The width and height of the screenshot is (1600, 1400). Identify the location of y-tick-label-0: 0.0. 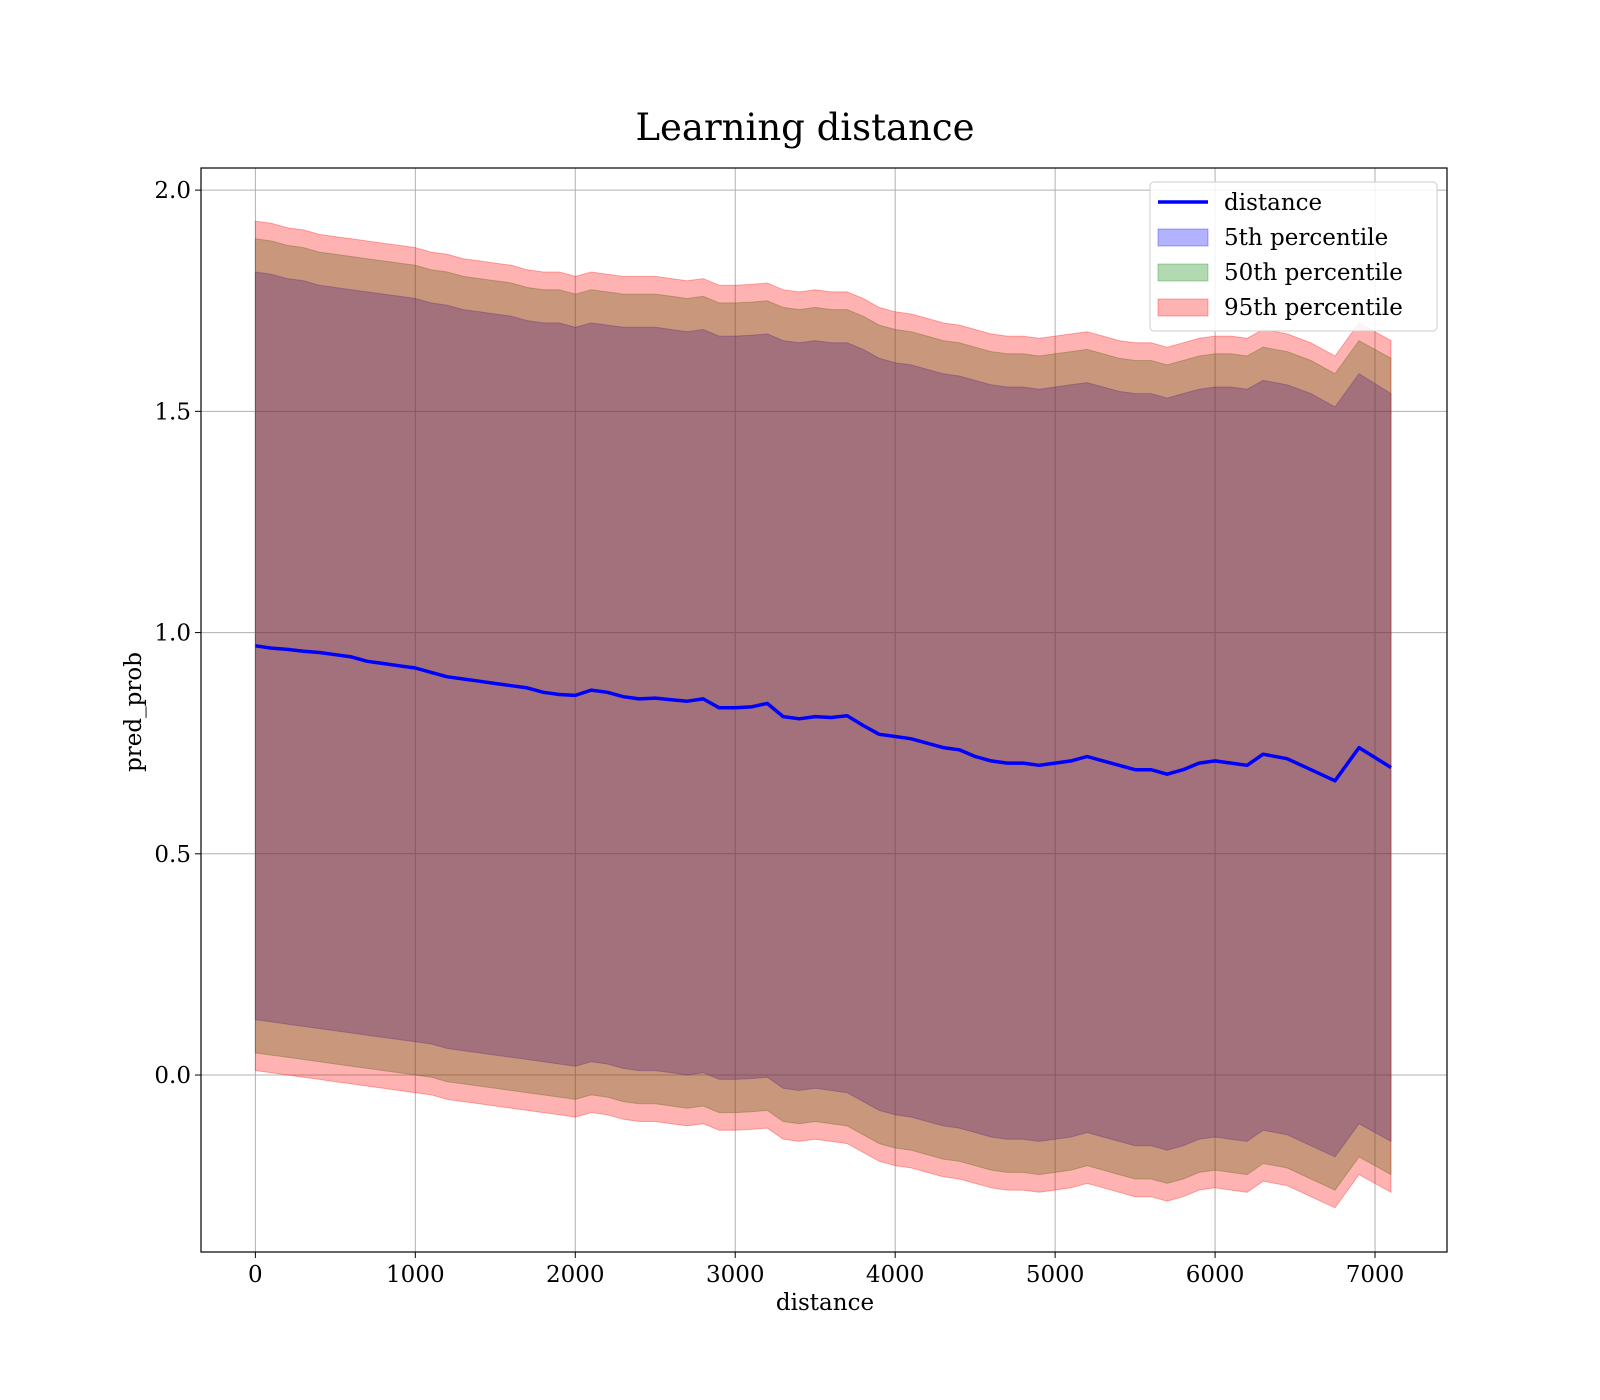
(172, 1076).